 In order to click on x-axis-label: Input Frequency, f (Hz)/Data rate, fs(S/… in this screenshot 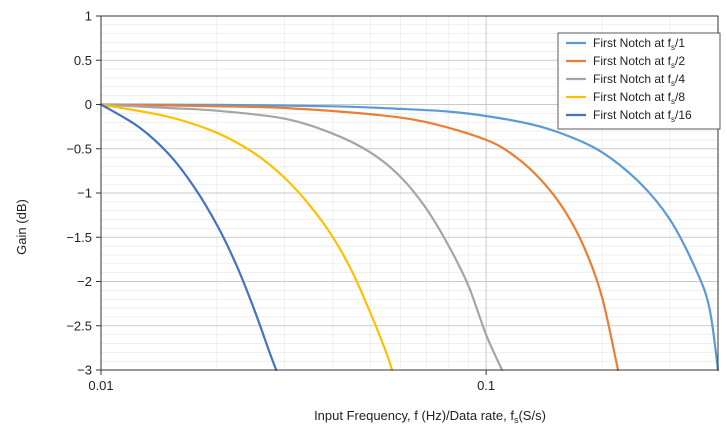, I will do `click(430, 416)`.